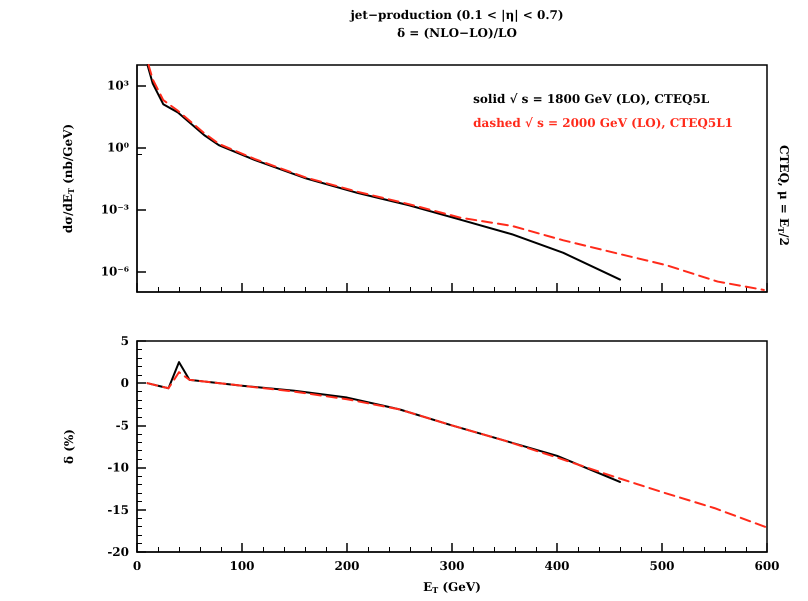 This screenshot has height=601, width=808. What do you see at coordinates (242, 566) in the screenshot?
I see `x-tick-label: 100` at bounding box center [242, 566].